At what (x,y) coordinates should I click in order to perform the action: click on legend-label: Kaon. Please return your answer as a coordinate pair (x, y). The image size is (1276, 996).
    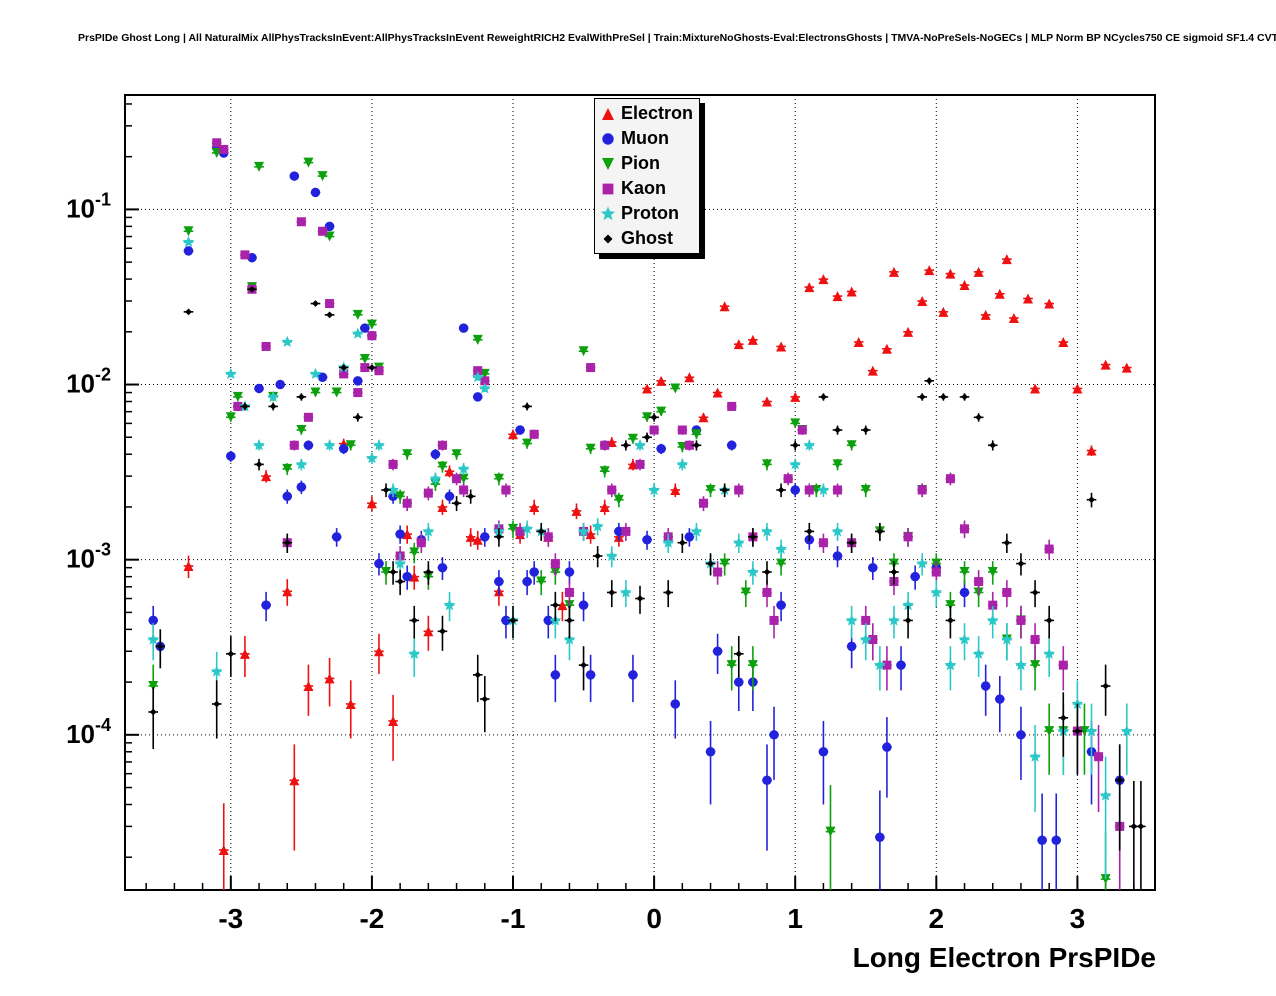
    Looking at the image, I should click on (643, 188).